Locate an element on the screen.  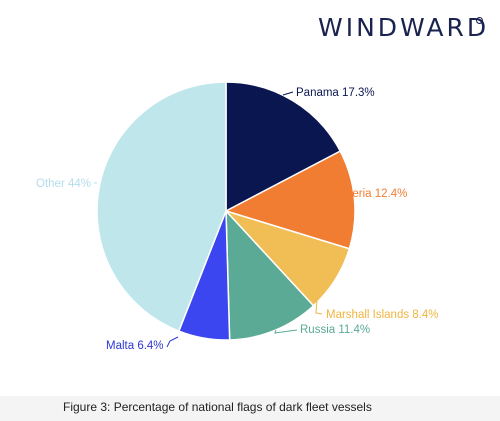
pie-slice-liberia is located at coordinates (290, 200).